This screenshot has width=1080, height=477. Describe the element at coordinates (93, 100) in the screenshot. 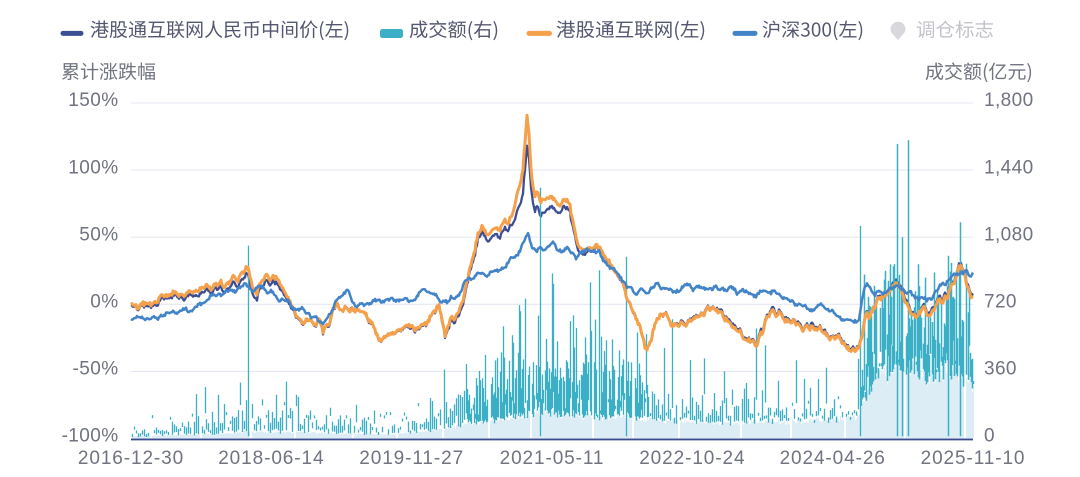

I see `svg-text: 150%` at that location.